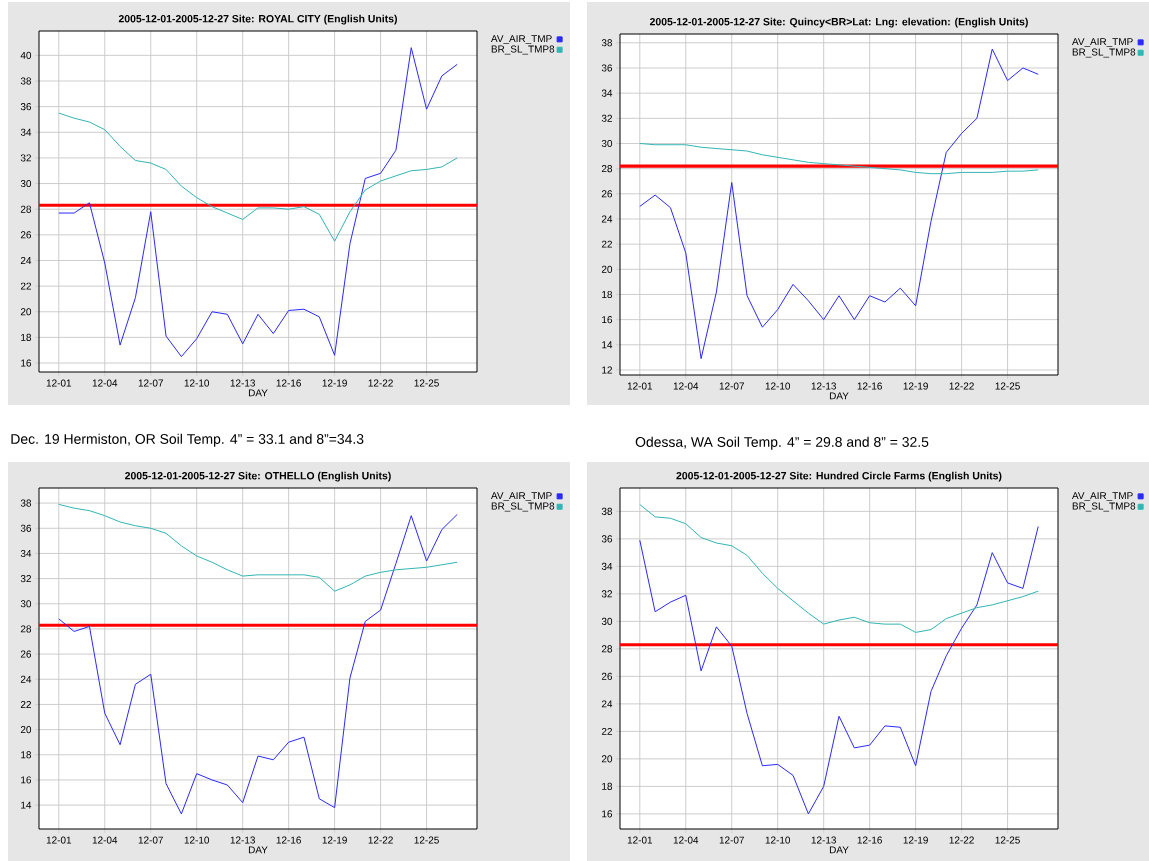  Describe the element at coordinates (258, 476) in the screenshot. I see `chart-title: 2005-12-01-2005-12-27 Site: OTHELLO (English Units)` at that location.